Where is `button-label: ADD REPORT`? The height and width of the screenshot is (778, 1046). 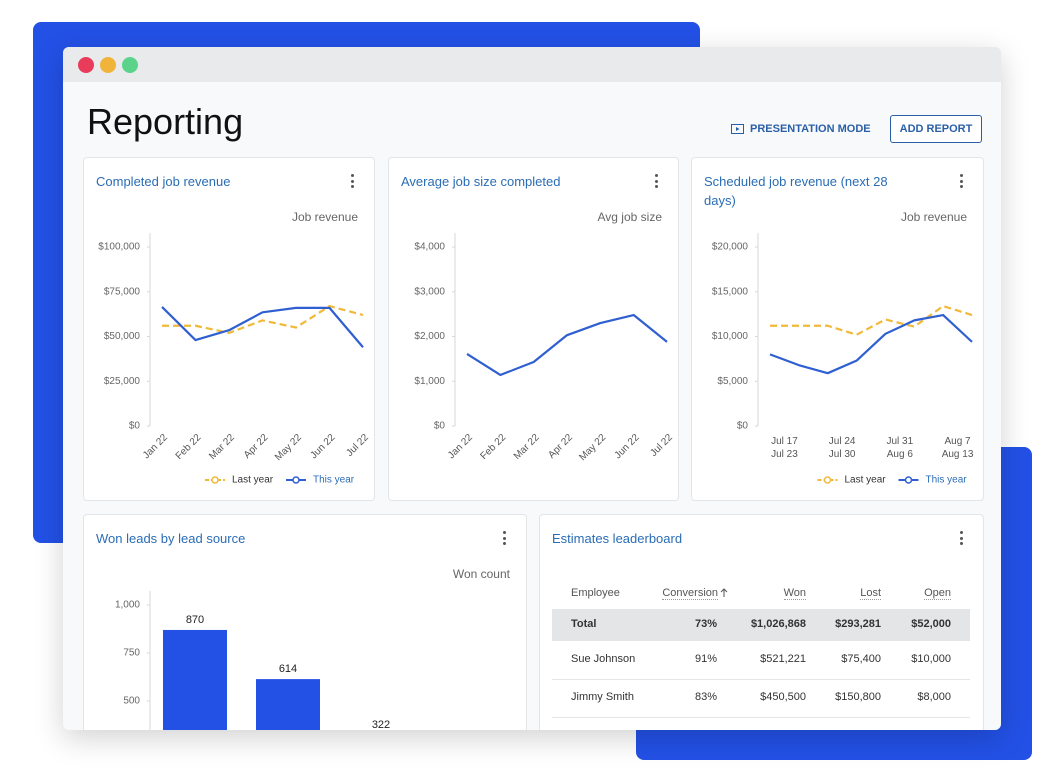
button-label: ADD REPORT is located at coordinates (936, 129).